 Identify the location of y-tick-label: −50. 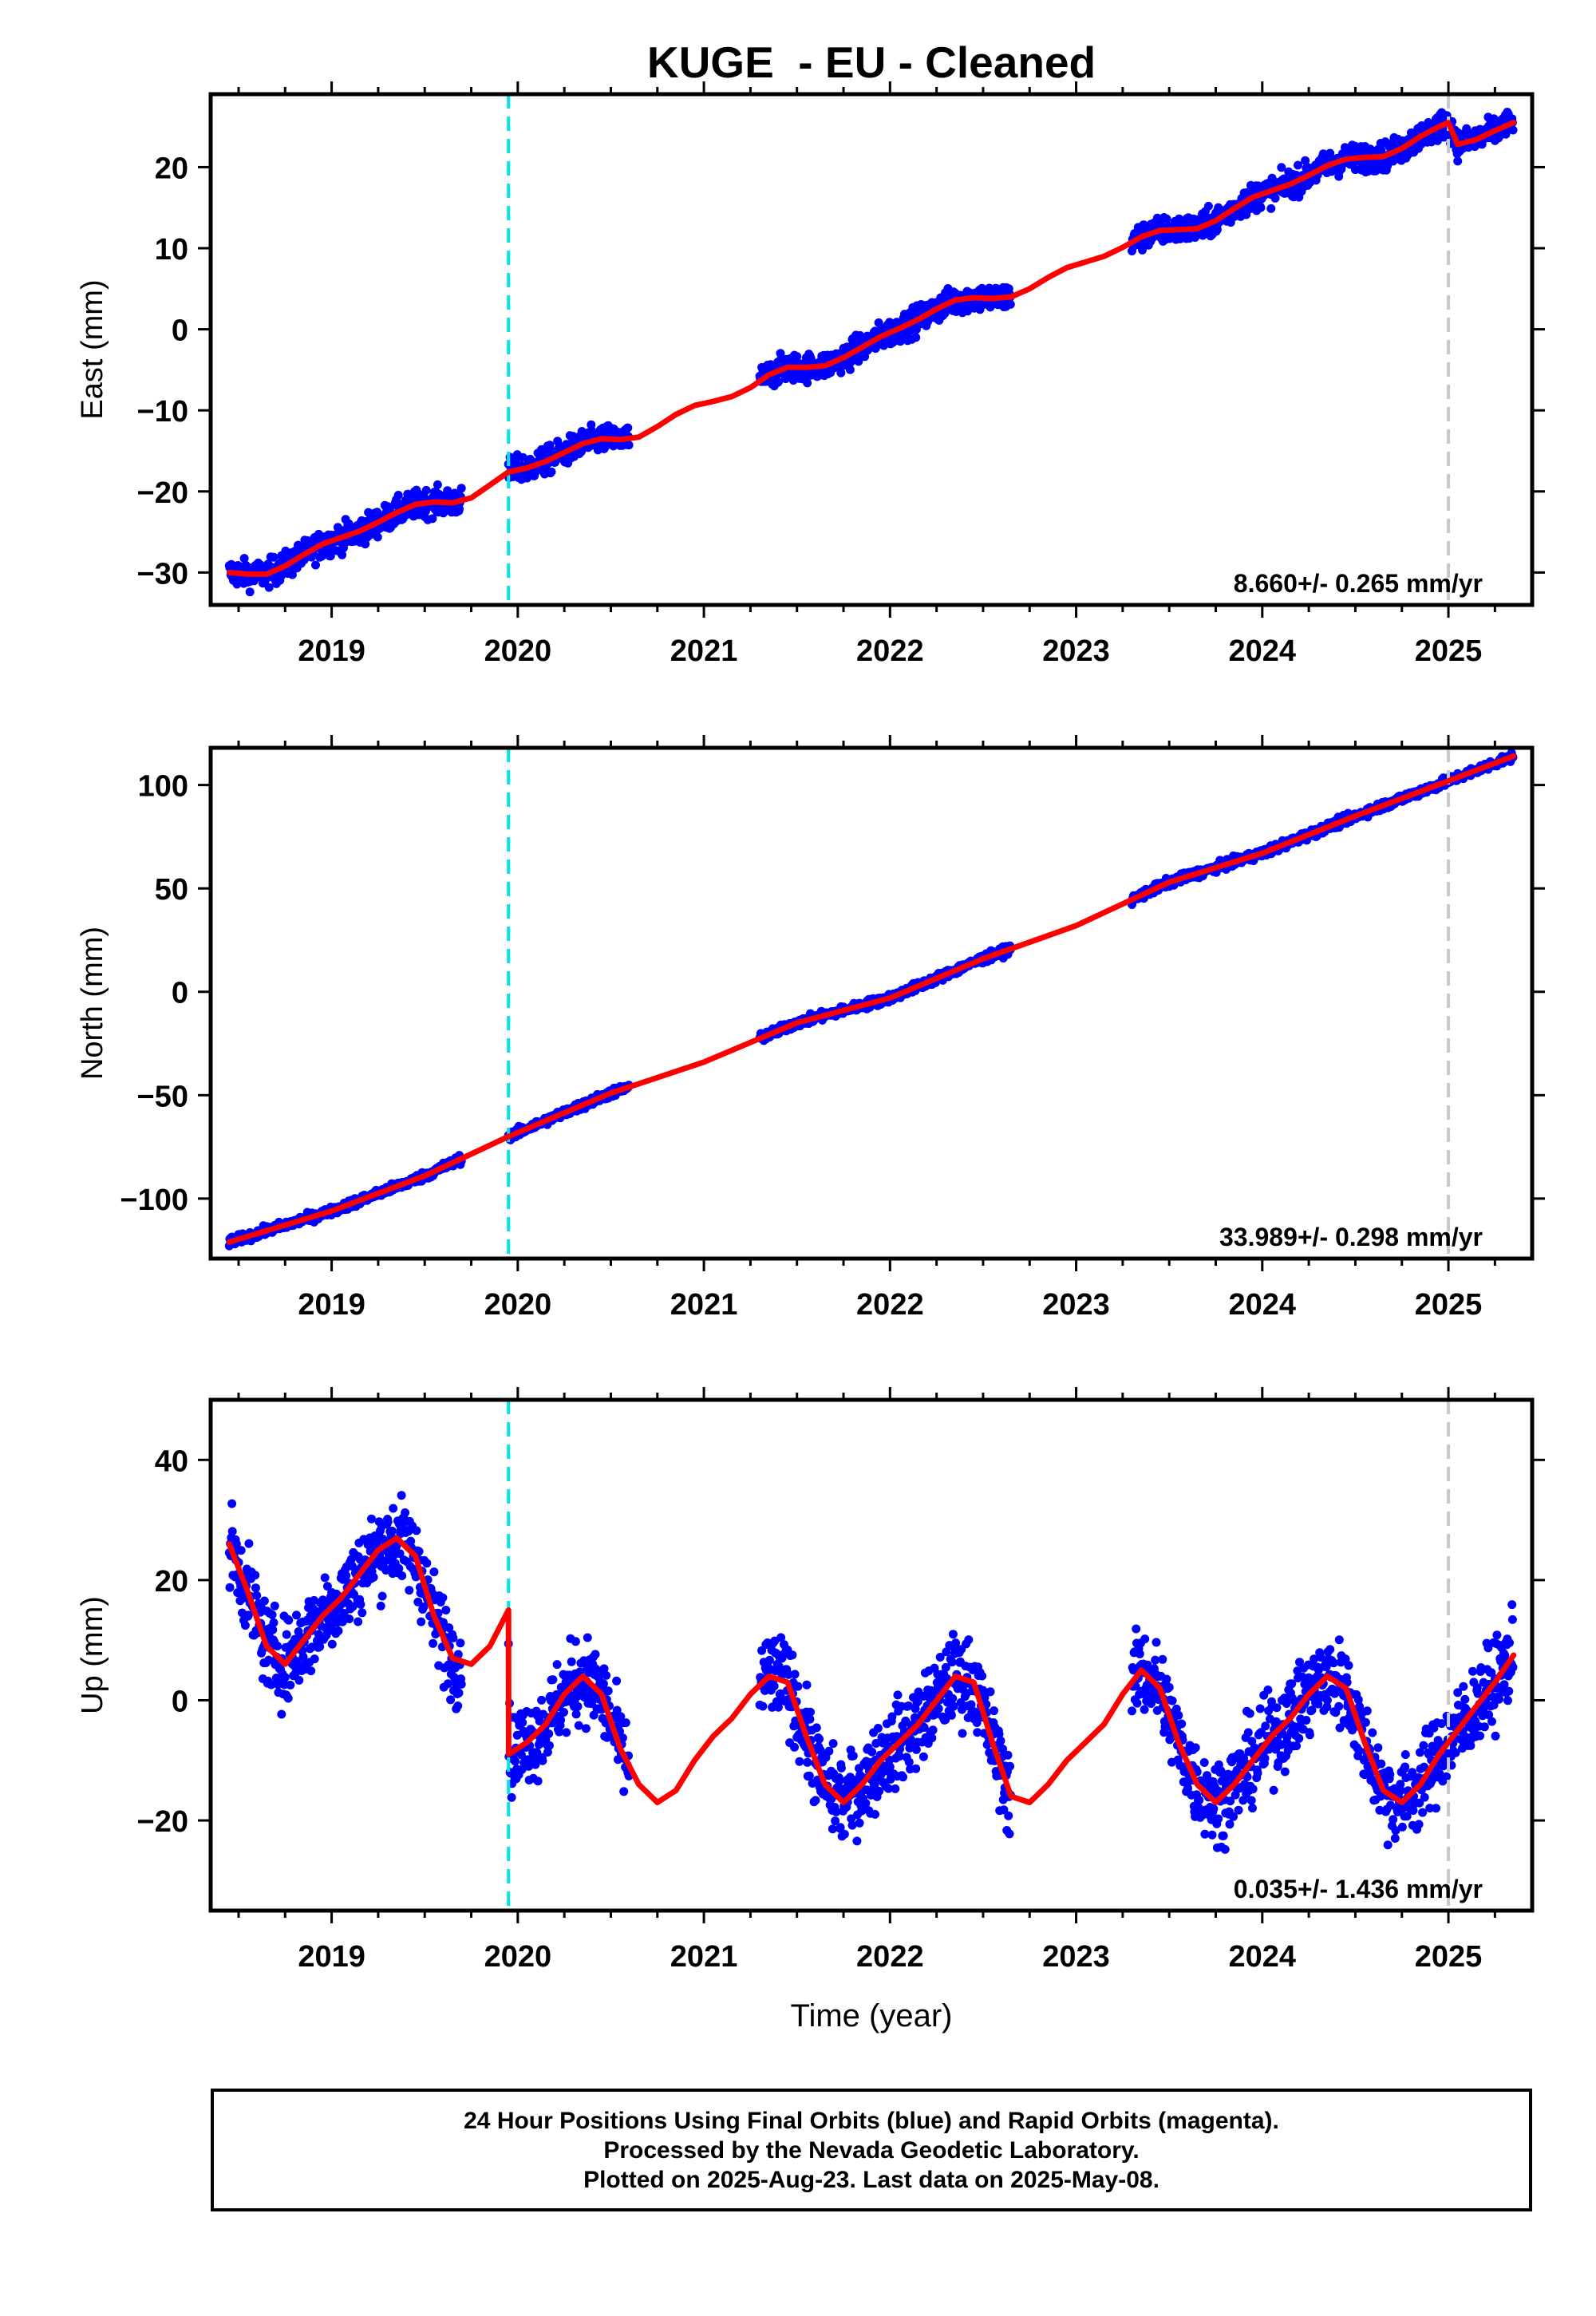
(162, 1096).